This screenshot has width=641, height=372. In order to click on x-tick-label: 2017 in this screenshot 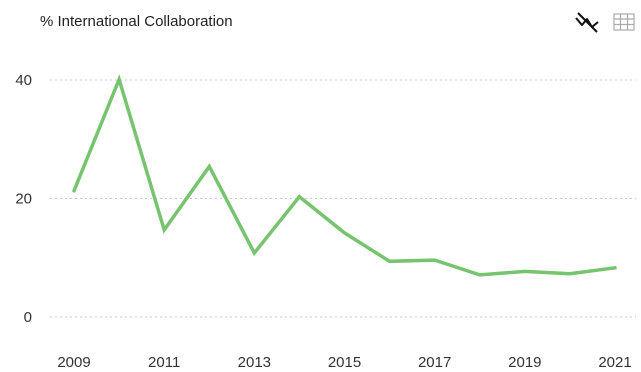, I will do `click(434, 362)`.